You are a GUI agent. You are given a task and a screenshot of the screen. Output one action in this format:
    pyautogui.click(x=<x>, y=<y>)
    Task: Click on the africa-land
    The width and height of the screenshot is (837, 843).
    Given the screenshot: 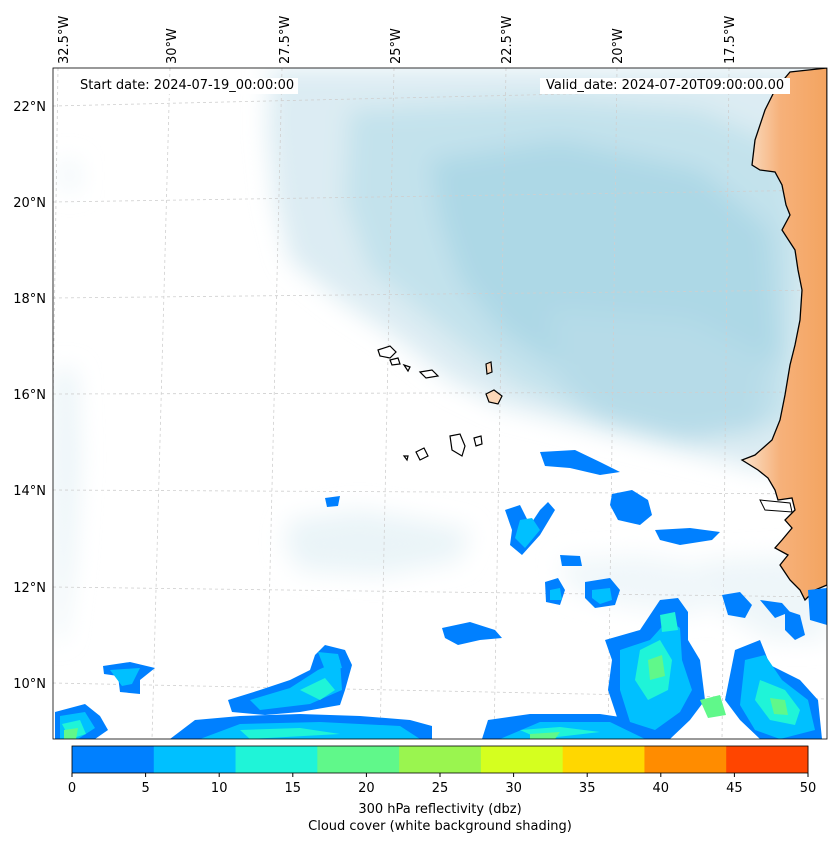 What is the action you would take?
    pyautogui.click(x=783, y=335)
    